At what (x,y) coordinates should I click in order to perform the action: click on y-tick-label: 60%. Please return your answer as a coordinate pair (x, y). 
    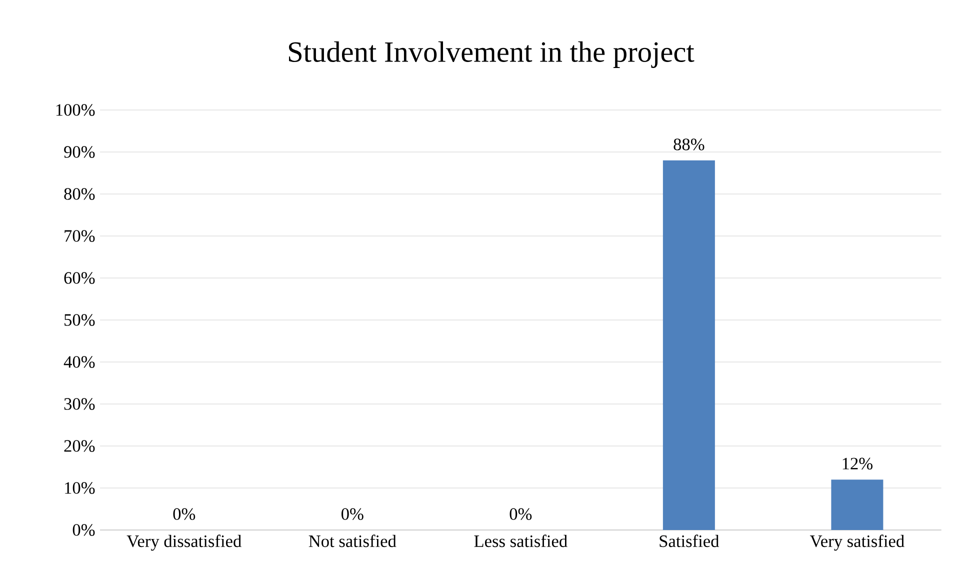
    Looking at the image, I should click on (79, 278).